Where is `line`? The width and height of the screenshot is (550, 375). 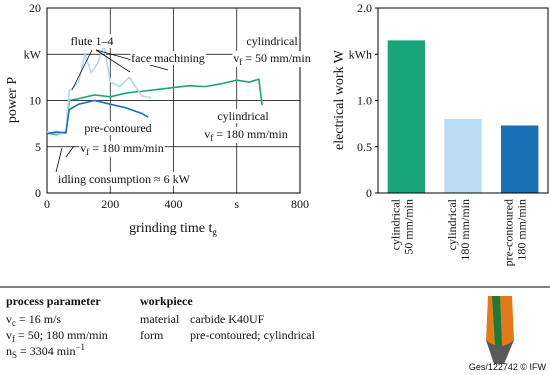 line is located at coordinates (97, 117).